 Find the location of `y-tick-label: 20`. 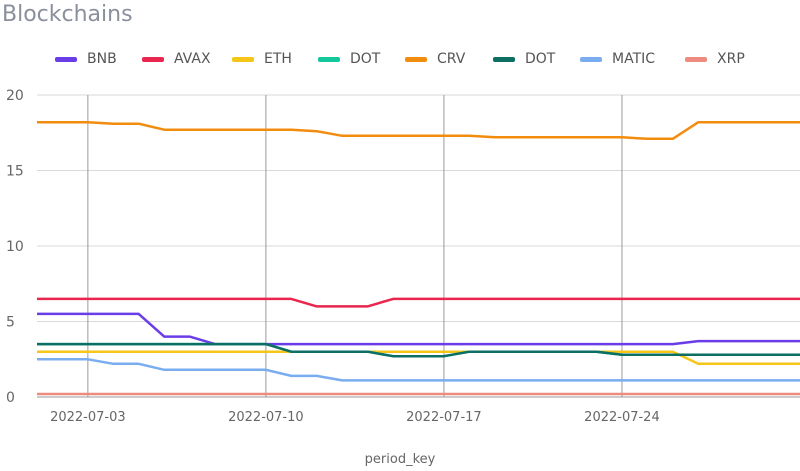

y-tick-label: 20 is located at coordinates (15, 96).